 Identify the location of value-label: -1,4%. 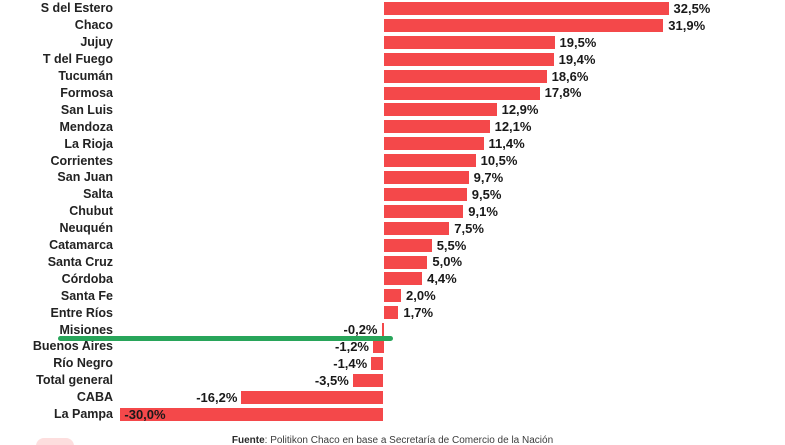
(350, 363).